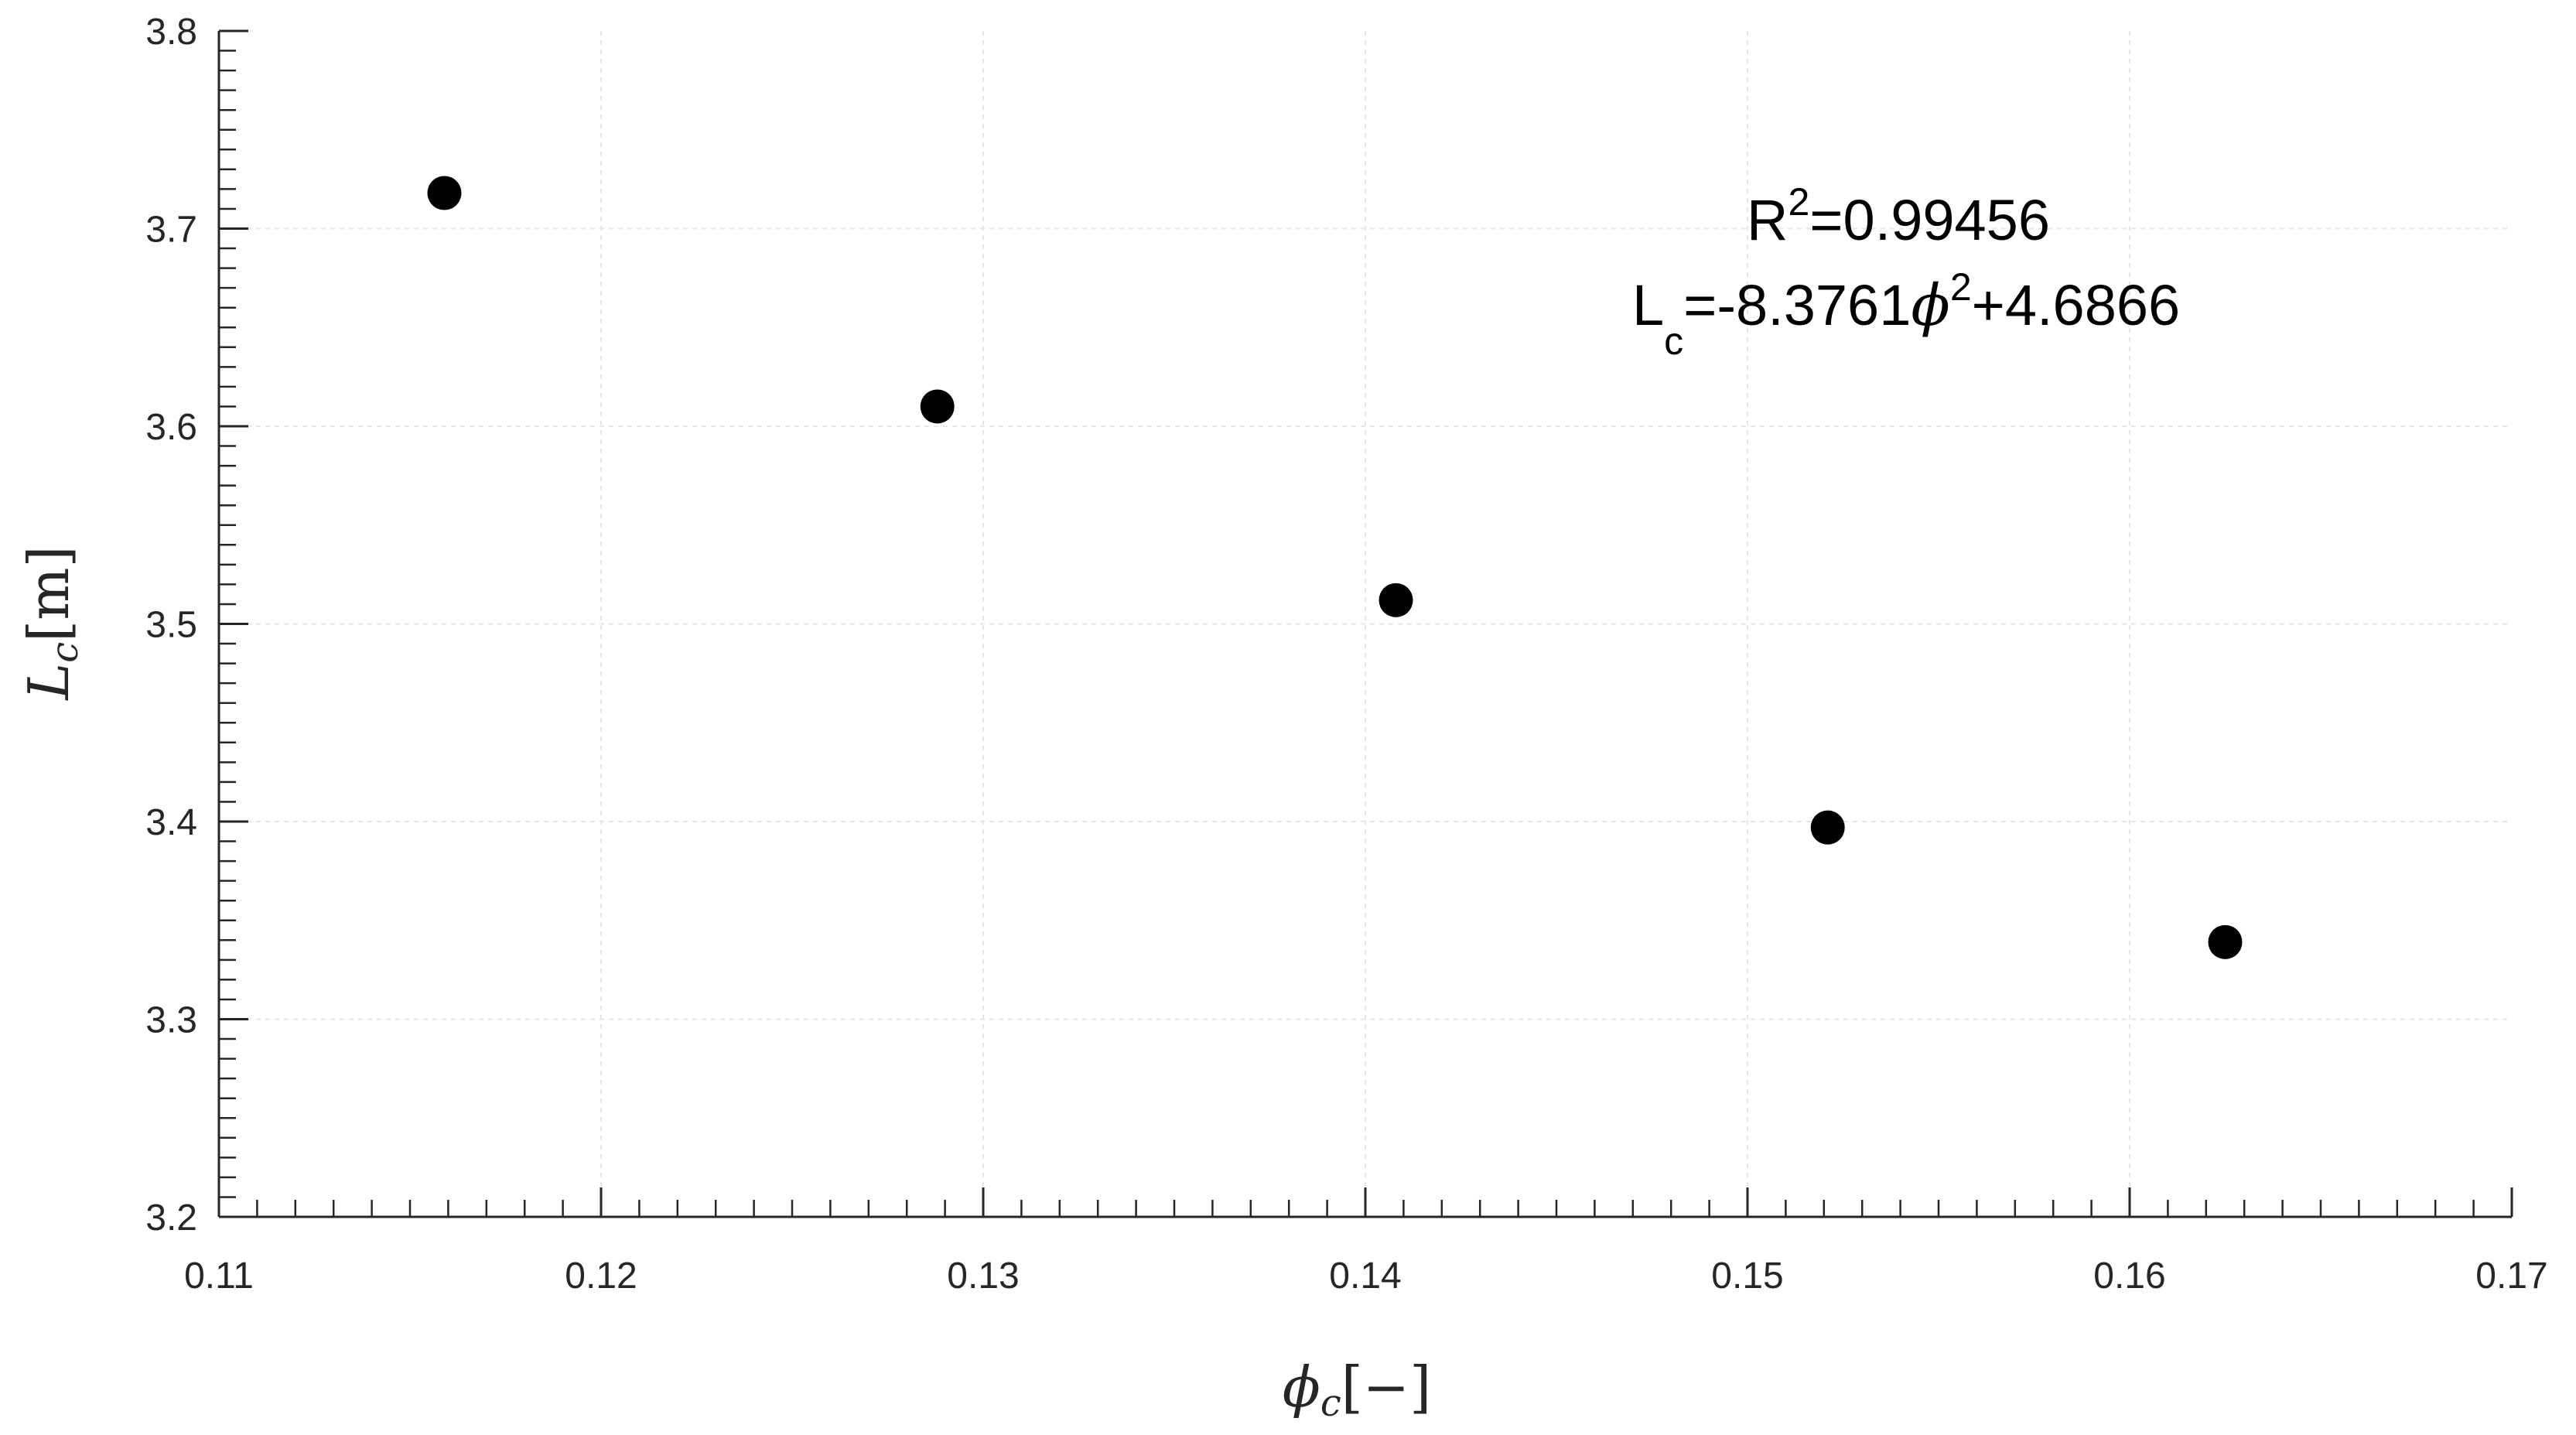  Describe the element at coordinates (171, 1219) in the screenshot. I see `y-tick-label: 3.2` at that location.